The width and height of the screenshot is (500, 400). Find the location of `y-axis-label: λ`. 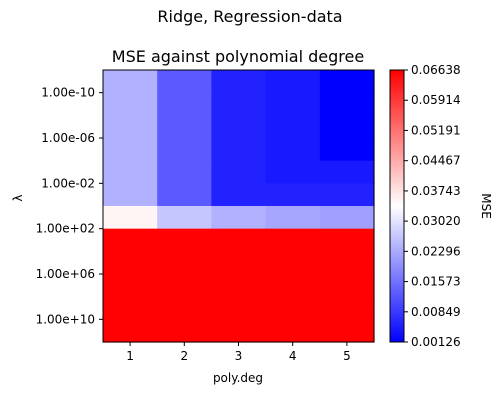

y-axis-label: λ is located at coordinates (18, 197).